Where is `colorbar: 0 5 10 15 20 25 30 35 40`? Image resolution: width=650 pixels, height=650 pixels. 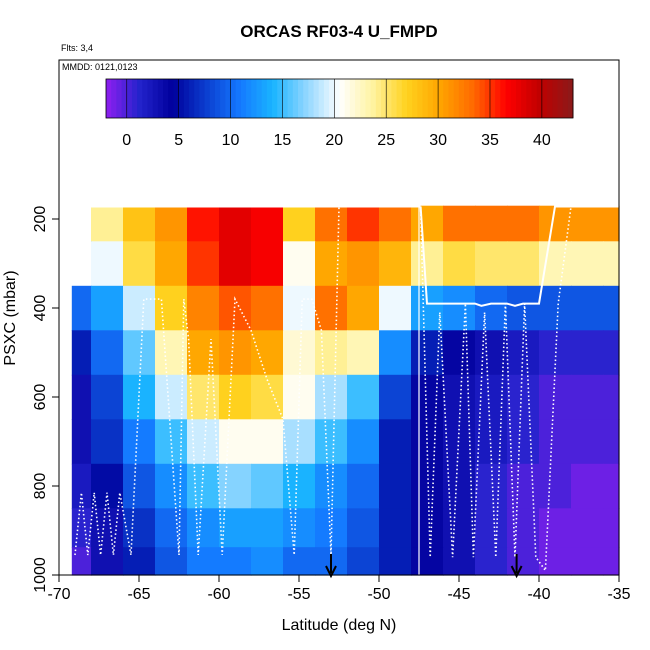 colorbar: 0 5 10 15 20 25 30 35 40 is located at coordinates (339, 113).